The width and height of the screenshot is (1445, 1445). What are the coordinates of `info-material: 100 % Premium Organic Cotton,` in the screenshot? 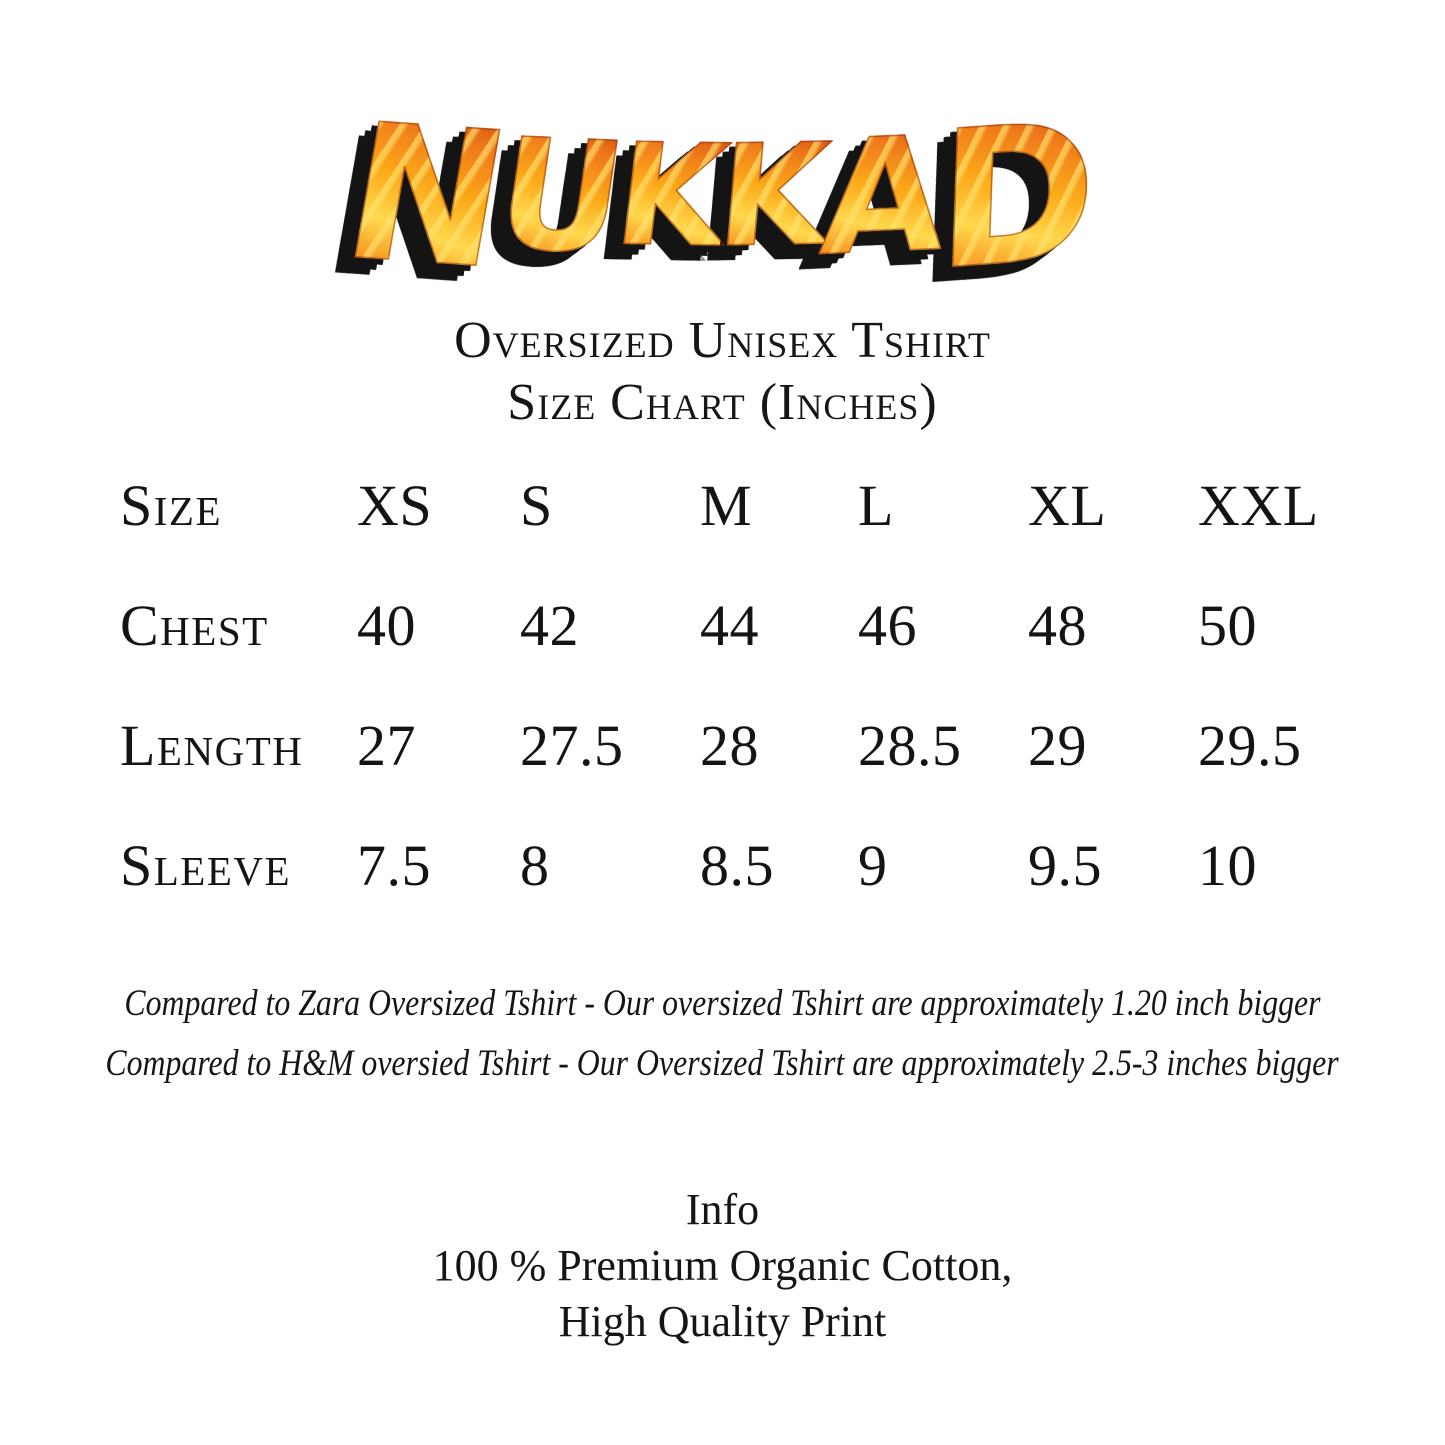 It's located at (722, 1265).